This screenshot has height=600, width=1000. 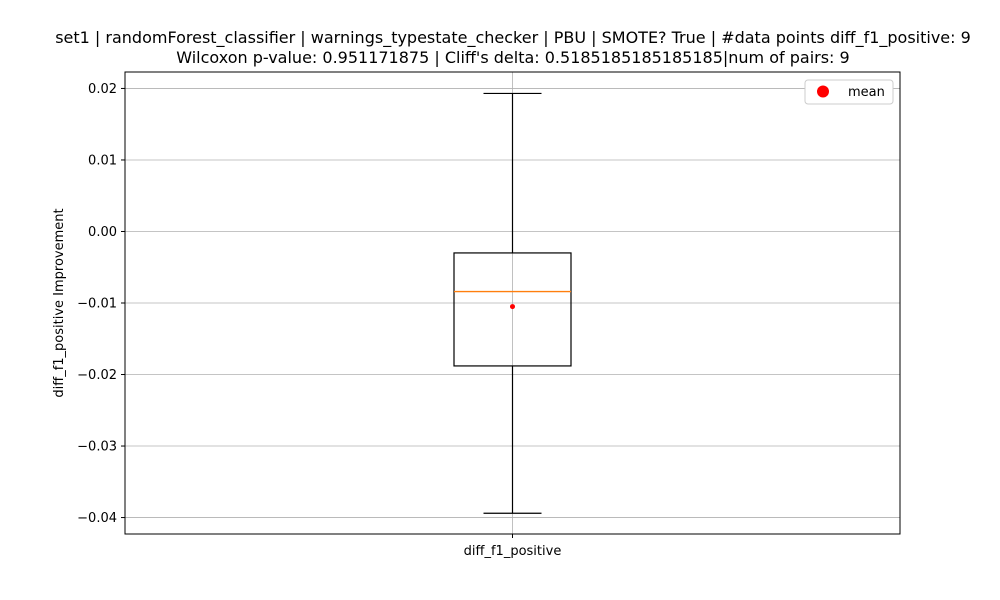 I want to click on y-tick-label: 0.00, so click(x=102, y=232).